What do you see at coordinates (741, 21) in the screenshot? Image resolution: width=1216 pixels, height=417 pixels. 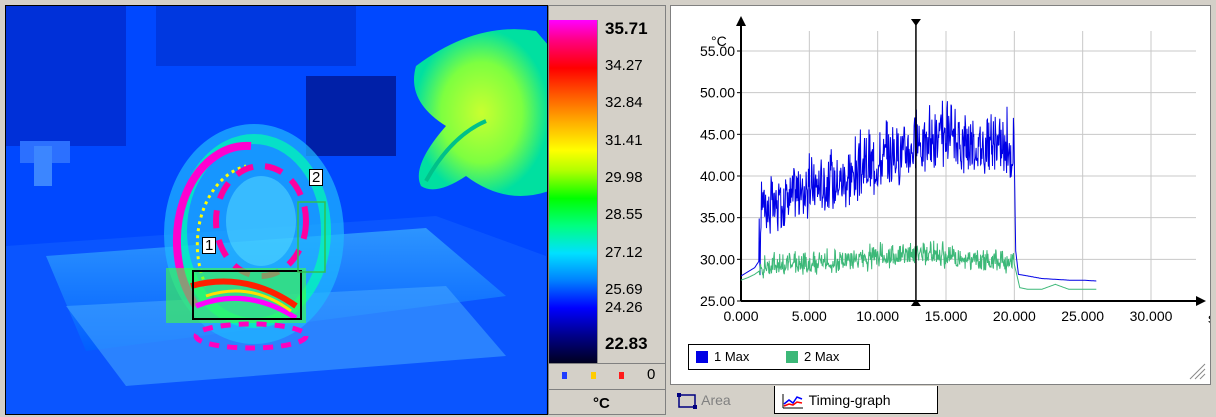 I see `y-axis-arrow` at bounding box center [741, 21].